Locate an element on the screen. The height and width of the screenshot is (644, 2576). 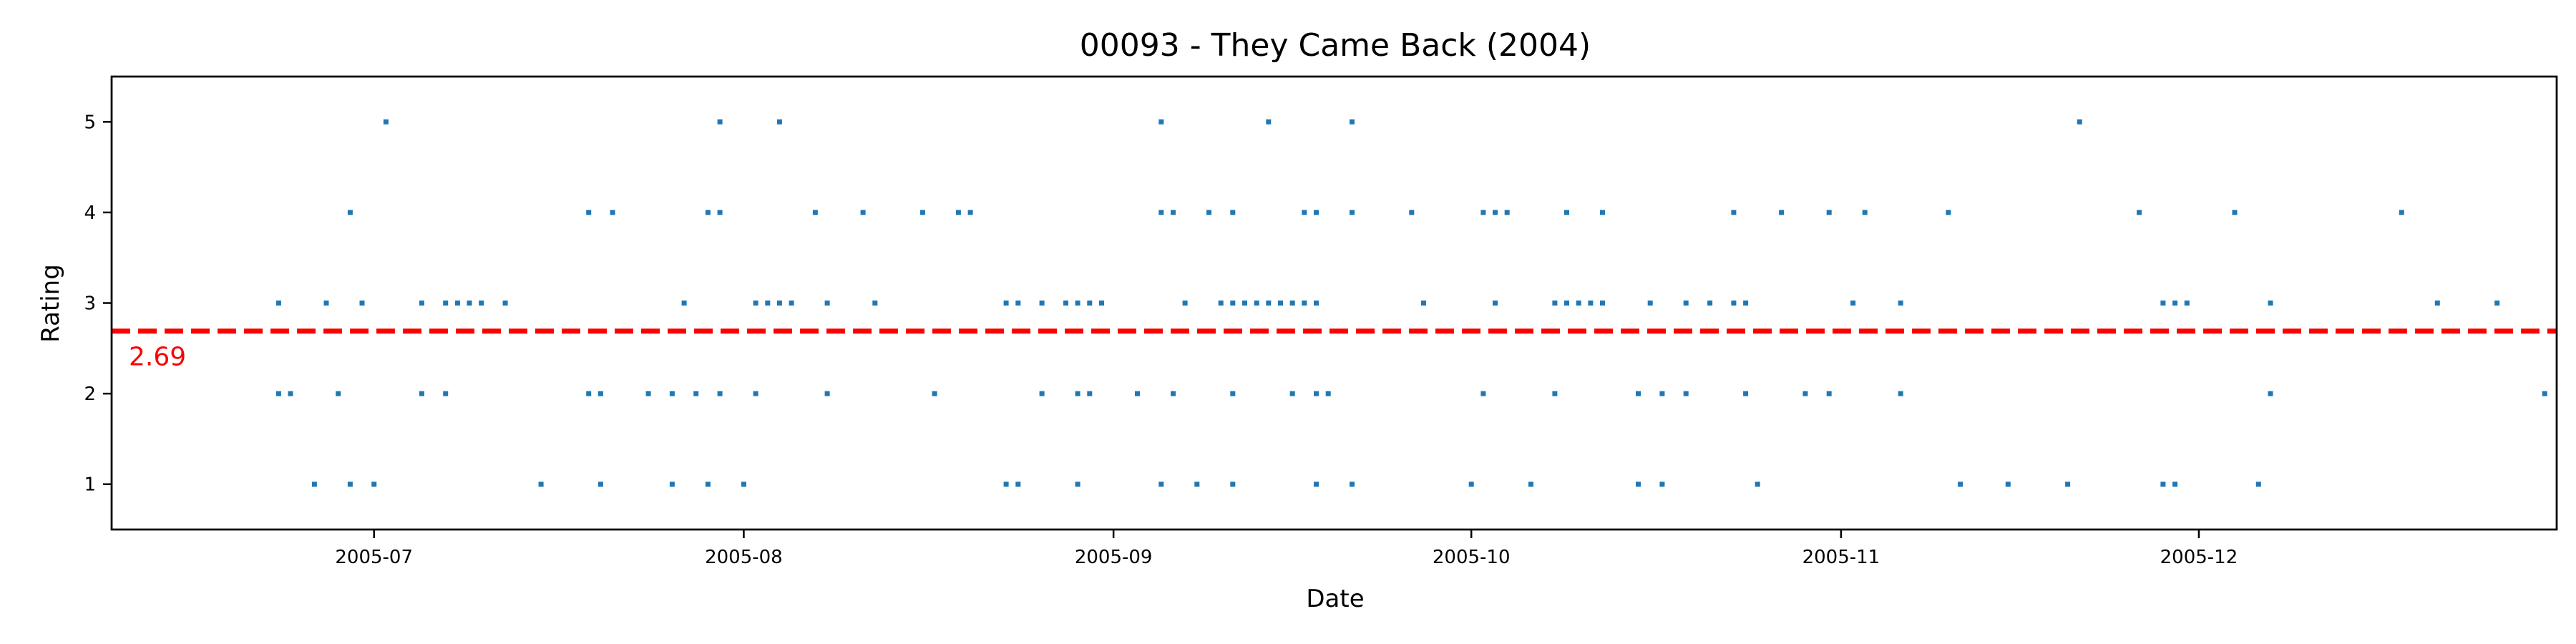
y-axis-ticks: 1 2 3 4 5 is located at coordinates (98, 304).